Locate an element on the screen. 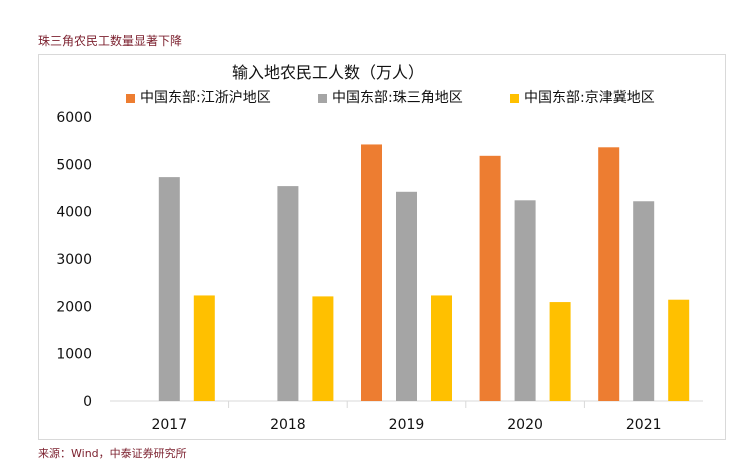 This screenshot has height=471, width=747. y-tick-label-0: 0 is located at coordinates (87, 402).